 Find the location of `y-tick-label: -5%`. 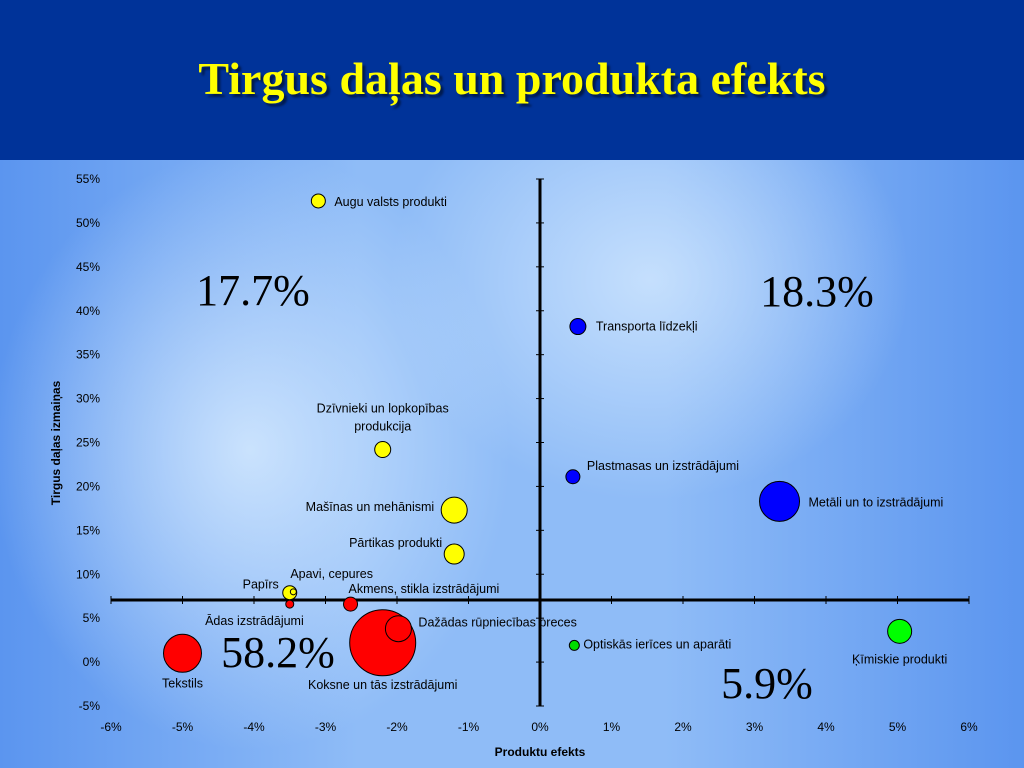

y-tick-label: -5% is located at coordinates (90, 706).